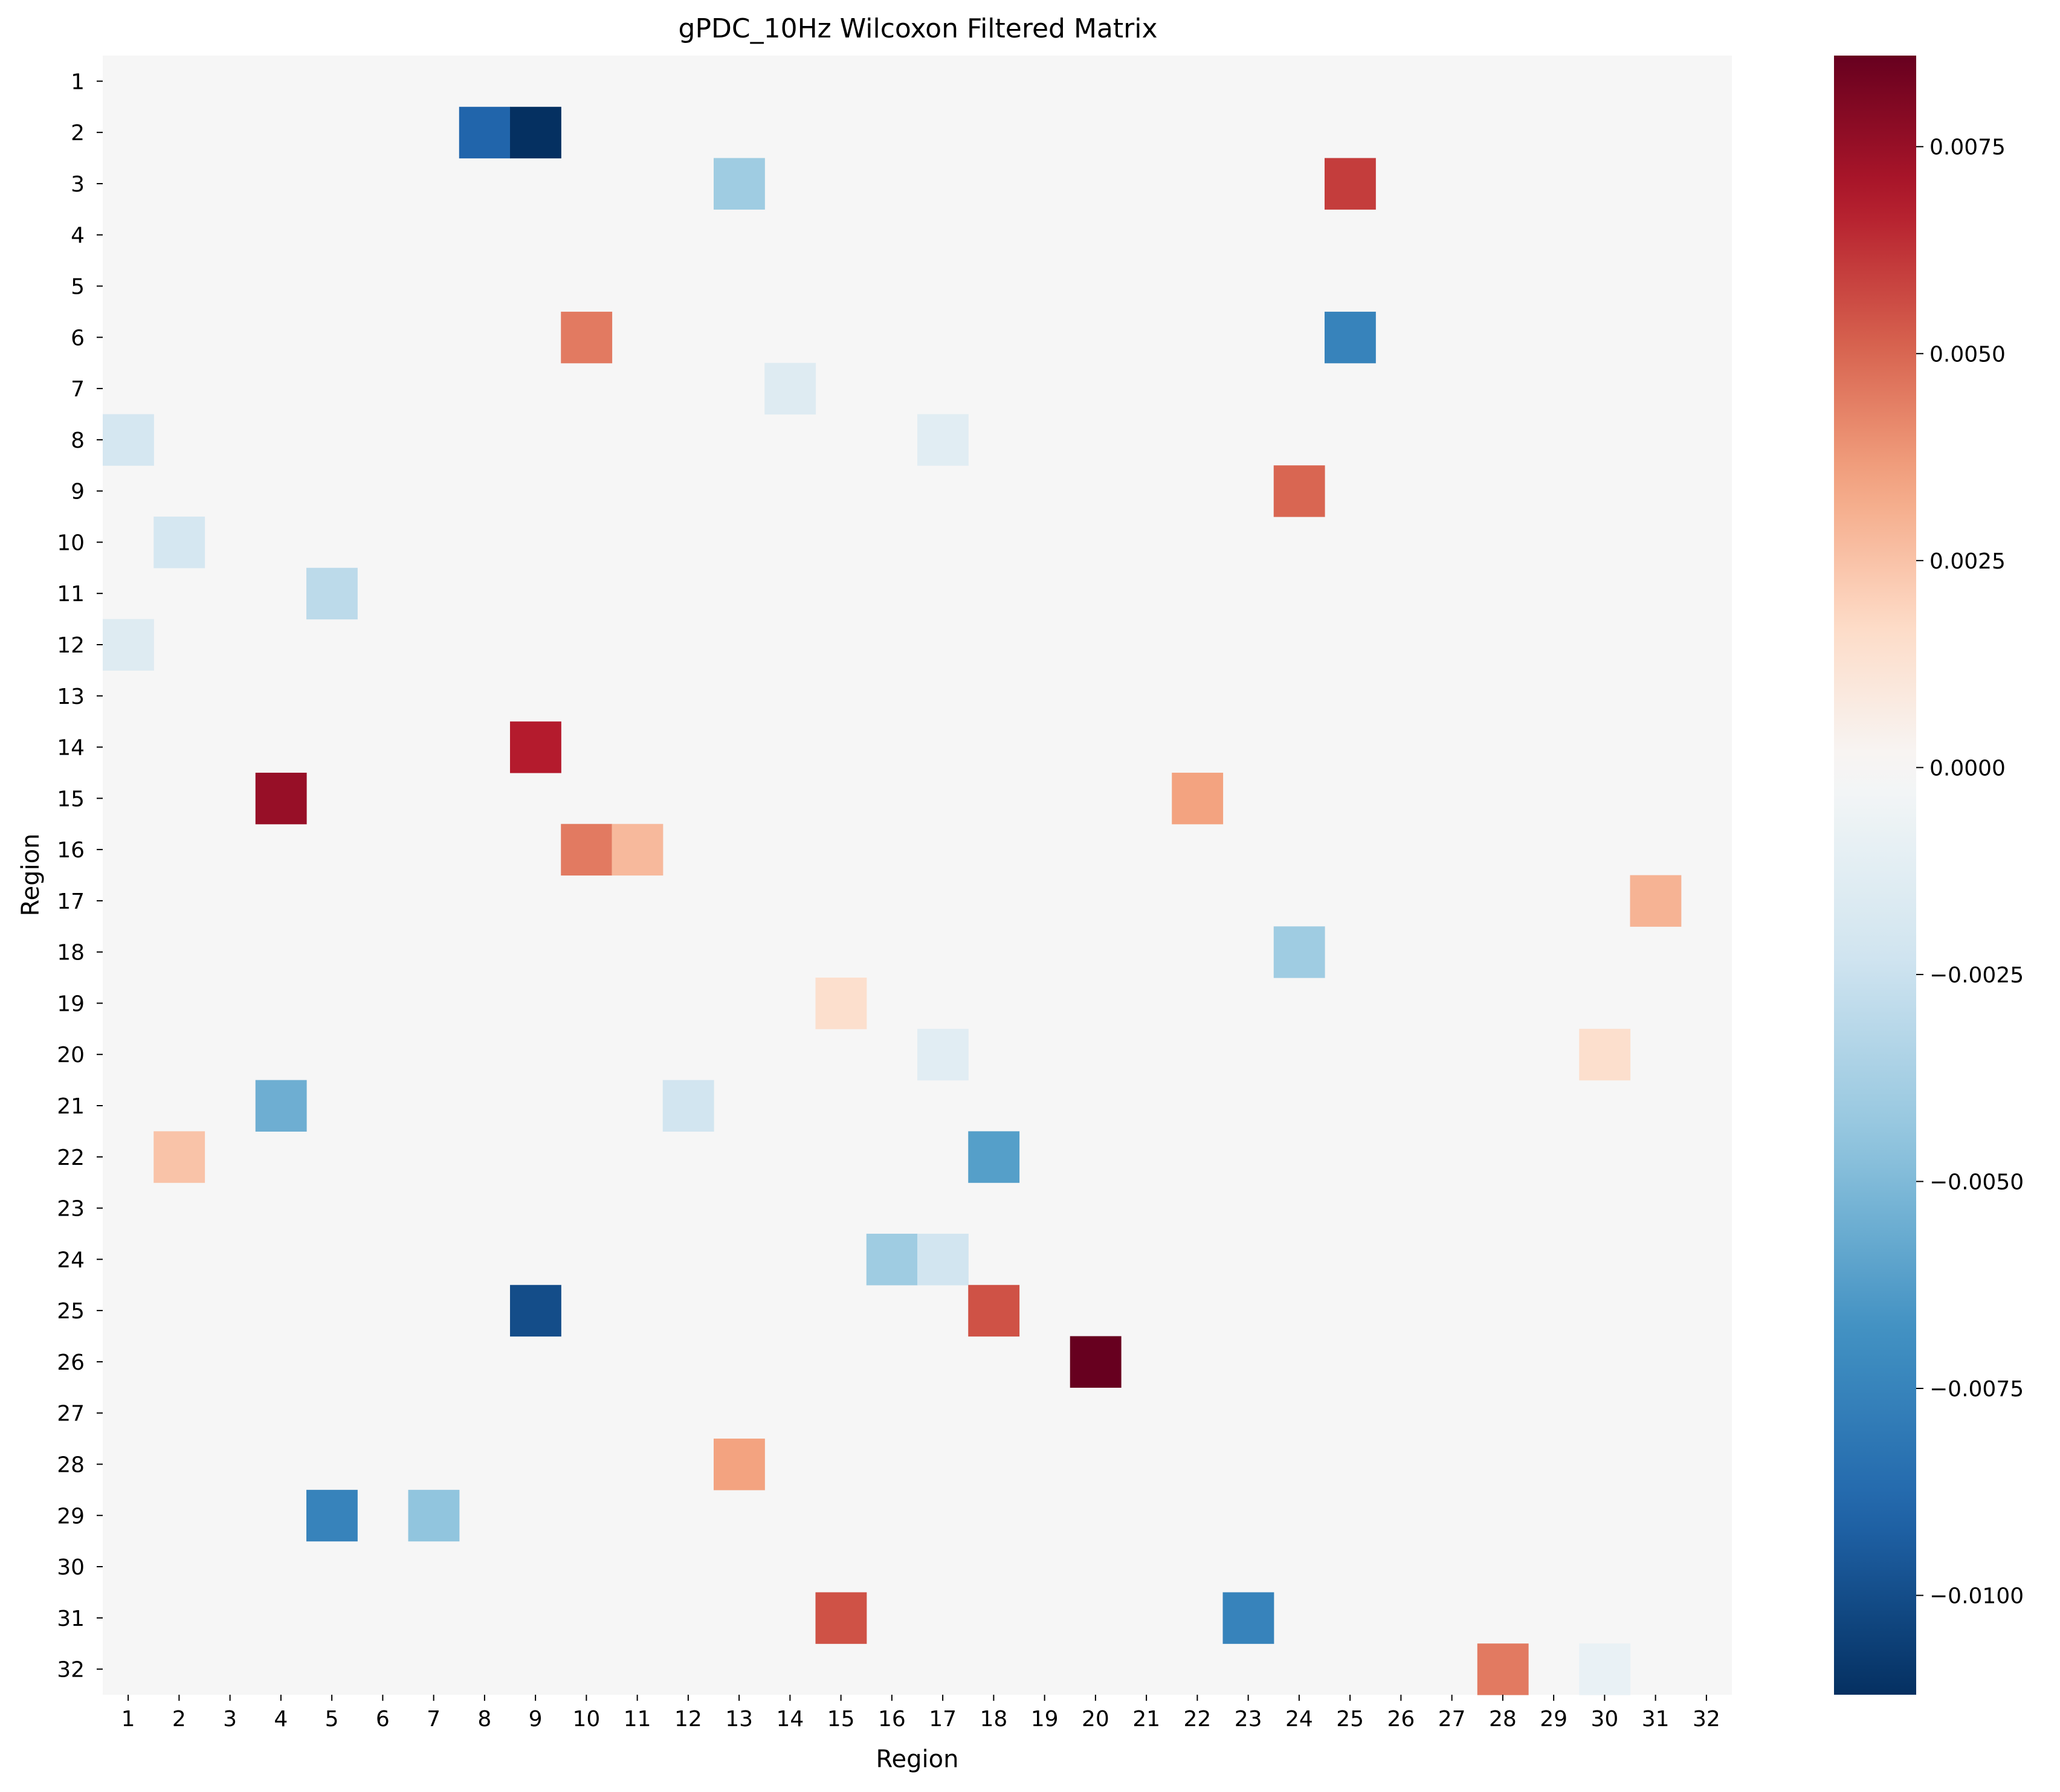 This screenshot has height=1792, width=2060. What do you see at coordinates (78, 389) in the screenshot?
I see `y-tick-label: 7` at bounding box center [78, 389].